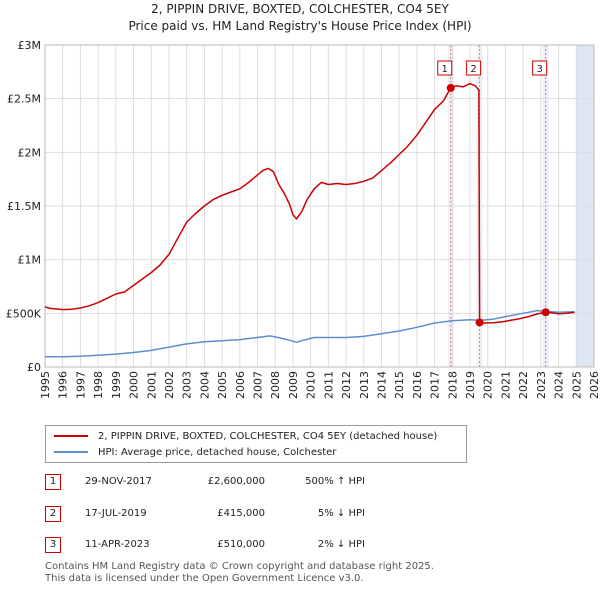  Describe the element at coordinates (470, 385) in the screenshot. I see `x-tick-label: 2019` at that location.